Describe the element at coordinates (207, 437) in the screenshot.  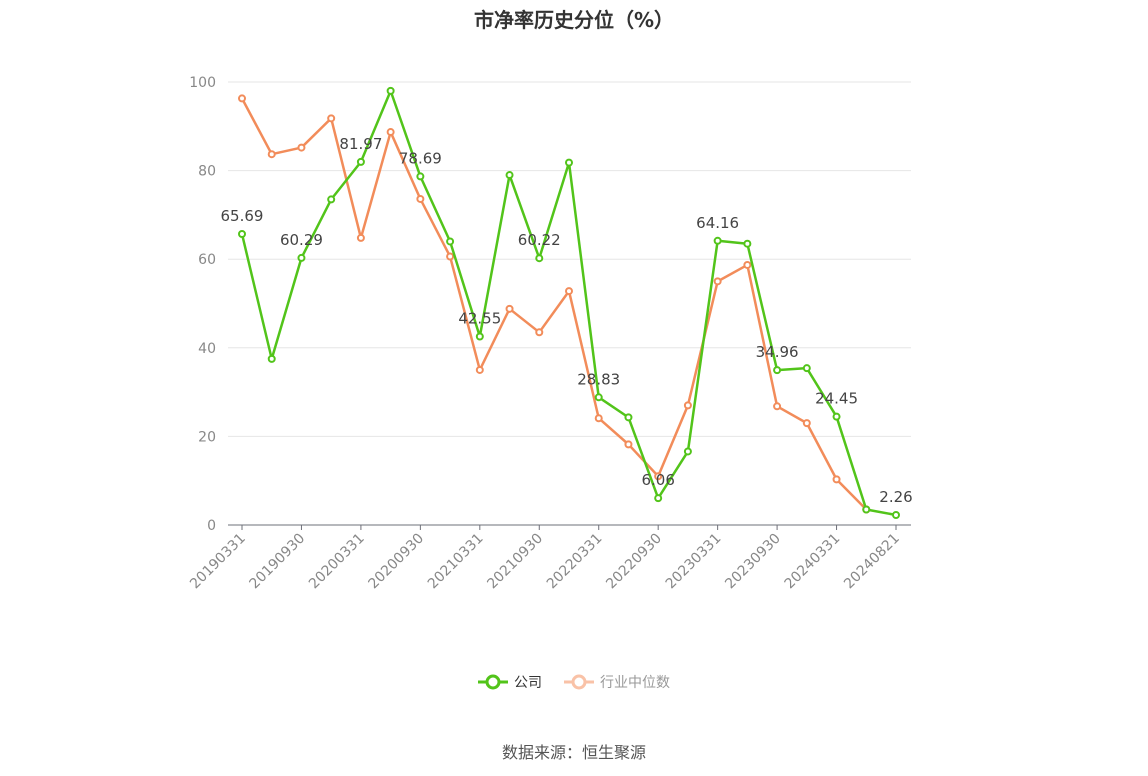
I see `y-tick-label: 20` at that location.